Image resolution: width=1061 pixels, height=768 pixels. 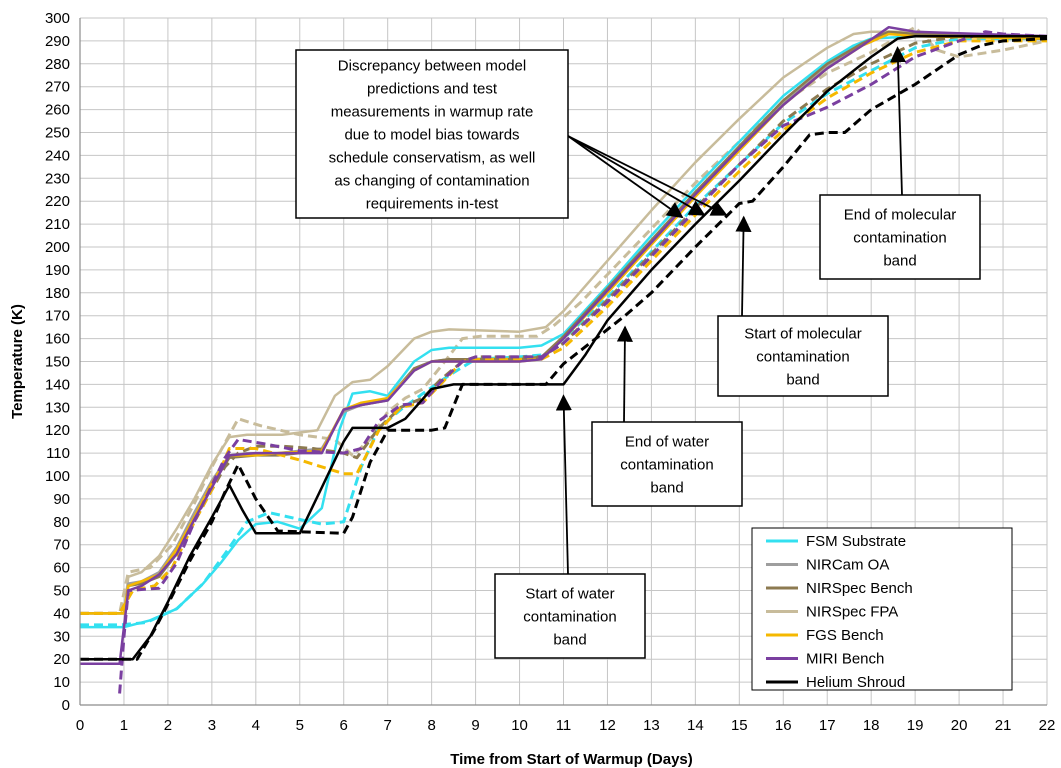 What do you see at coordinates (607, 725) in the screenshot?
I see `x-tick-label: 12` at bounding box center [607, 725].